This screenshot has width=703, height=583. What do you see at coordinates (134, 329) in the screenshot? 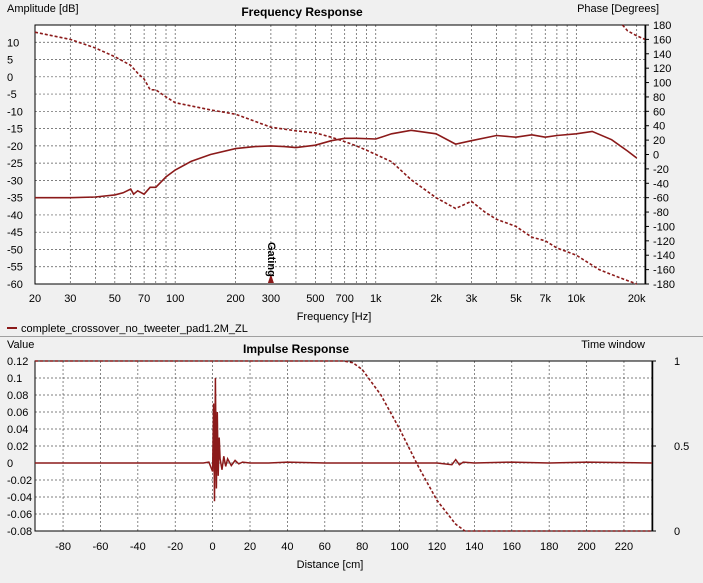
I see `legend-label: complete_crossover_no_tweeter_pad1.2M_ZL` at bounding box center [134, 329].